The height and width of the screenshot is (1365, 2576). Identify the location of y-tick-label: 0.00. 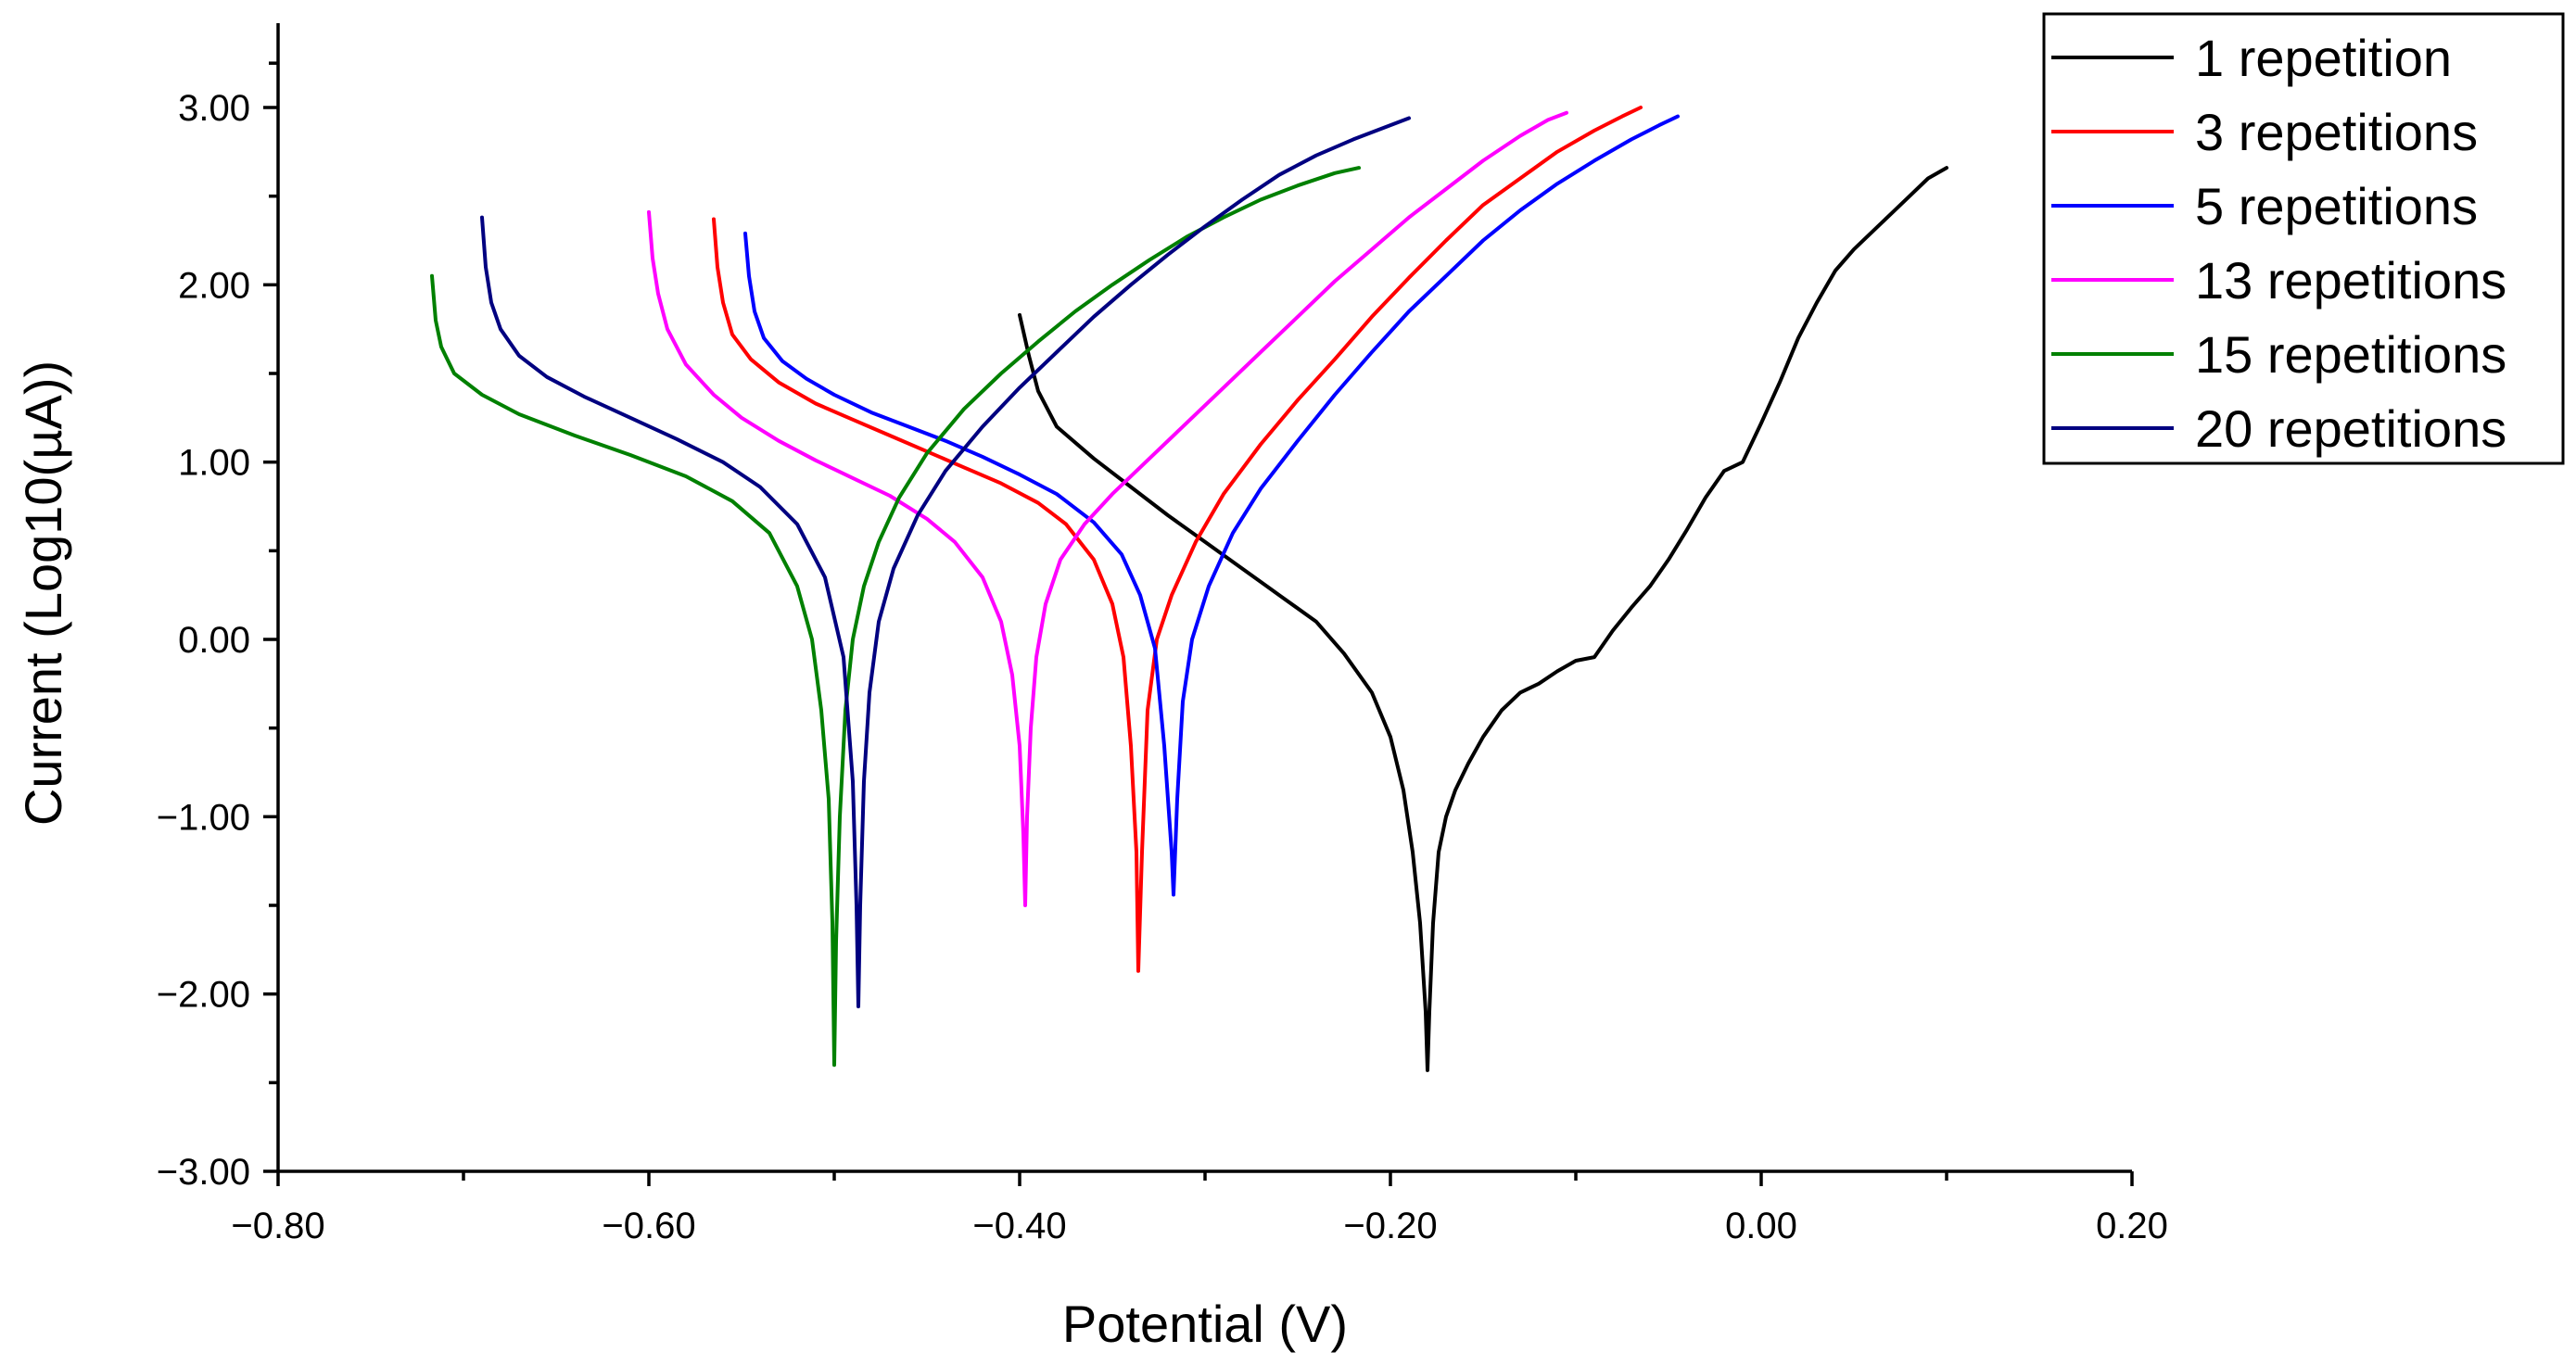
(214, 640).